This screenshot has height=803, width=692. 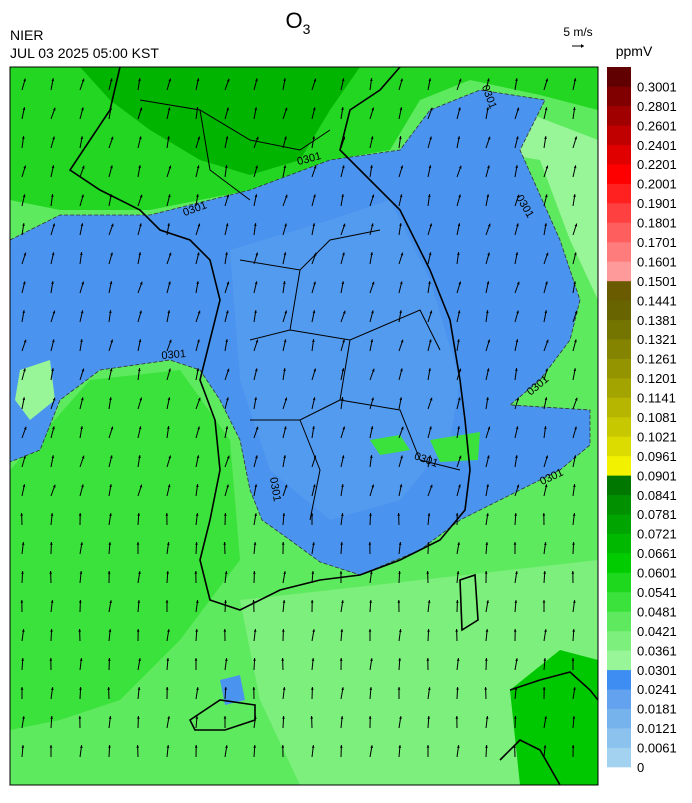 I want to click on colorbar-label: 0.3001, so click(x=657, y=86).